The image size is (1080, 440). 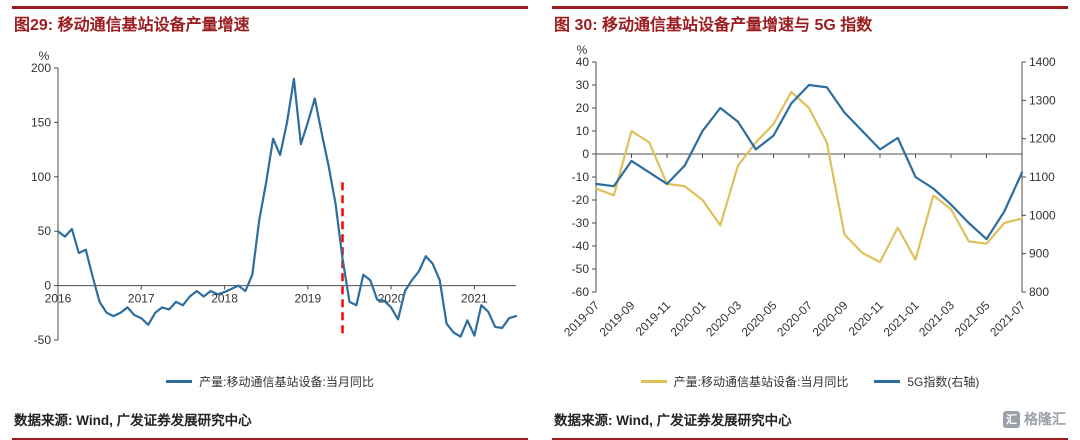 I want to click on chart-title-left: 图29: 移动通信基站设备产量增速, so click(x=270, y=22).